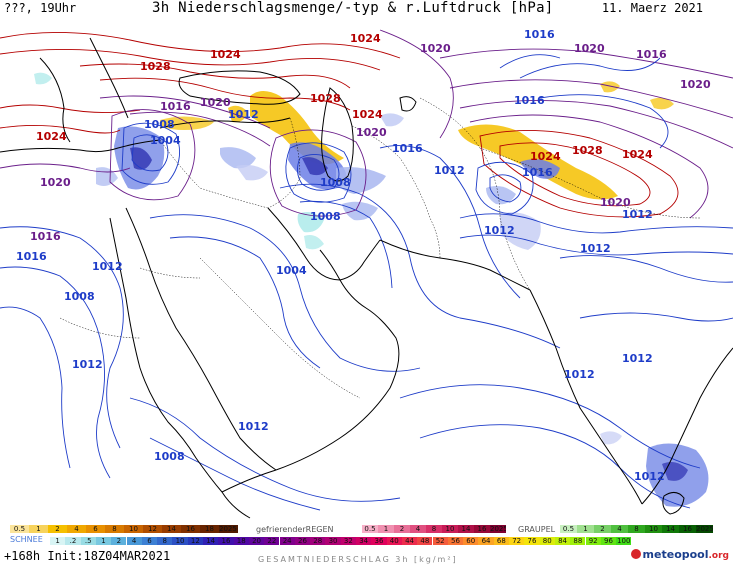 This screenshot has height=566, width=733. I want to click on graupel-label: GRAUPEL, so click(537, 529).